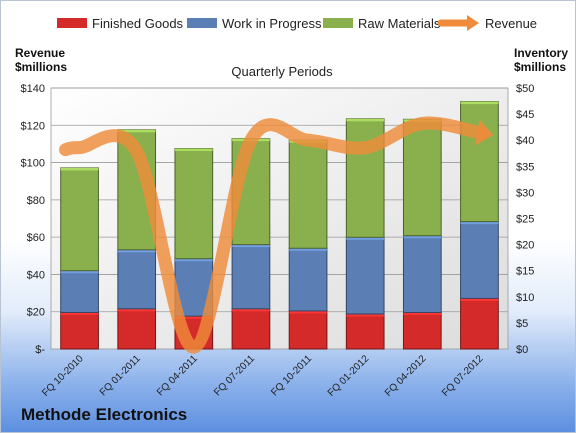 This screenshot has width=576, height=433. What do you see at coordinates (399, 23) in the screenshot?
I see `legend-label-raw-materials: Raw Materials` at bounding box center [399, 23].